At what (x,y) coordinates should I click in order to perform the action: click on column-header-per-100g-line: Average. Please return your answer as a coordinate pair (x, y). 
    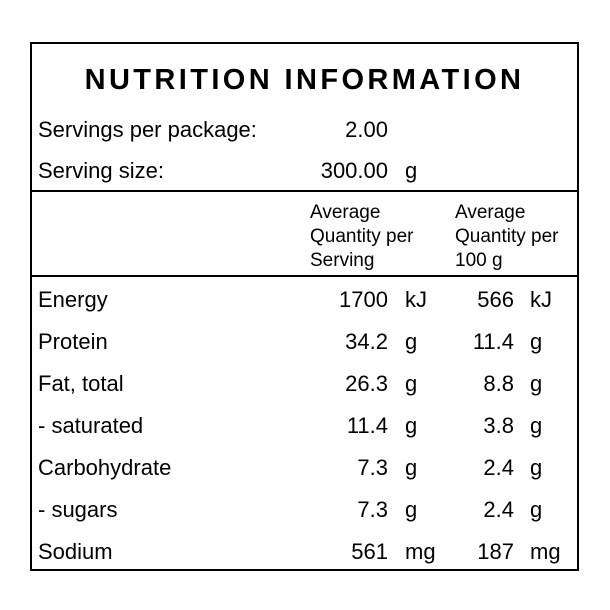
    Looking at the image, I should click on (490, 212).